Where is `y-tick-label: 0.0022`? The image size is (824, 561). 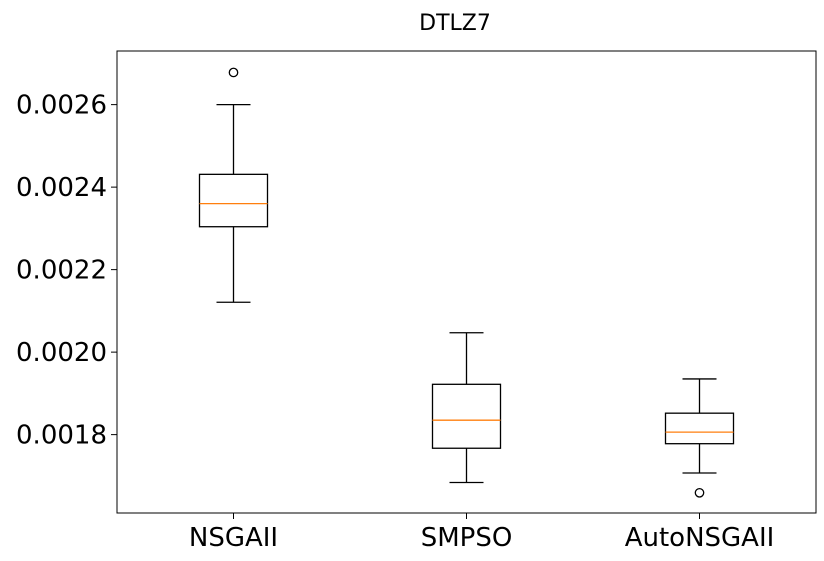
y-tick-label: 0.0022 is located at coordinates (61, 271).